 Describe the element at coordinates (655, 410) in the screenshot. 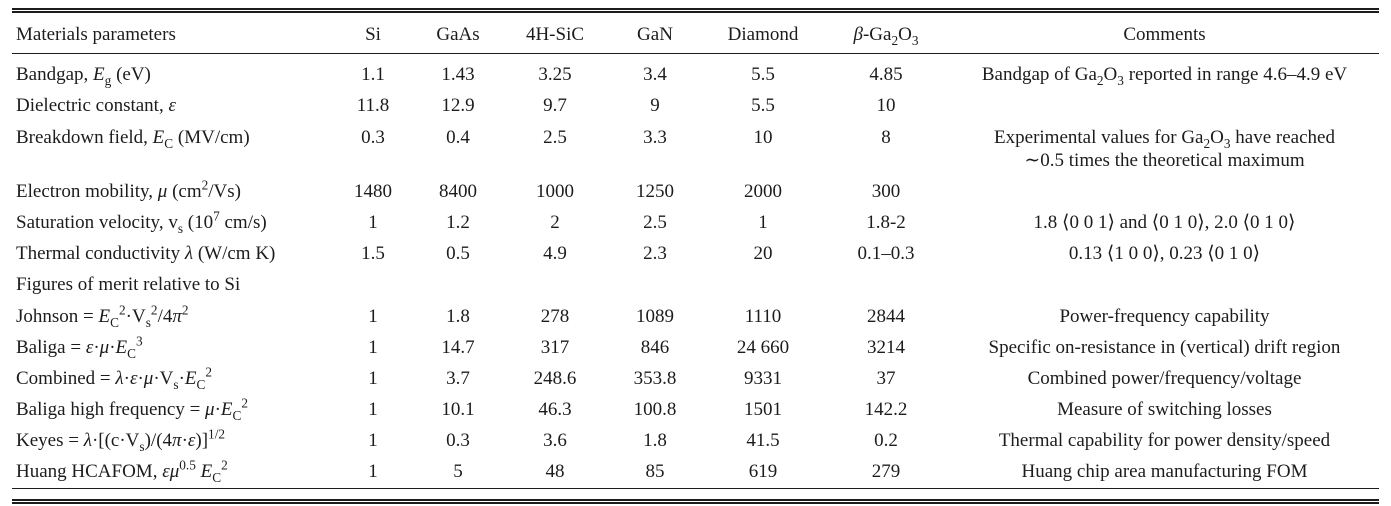

I see `value-cell: 100.8` at that location.